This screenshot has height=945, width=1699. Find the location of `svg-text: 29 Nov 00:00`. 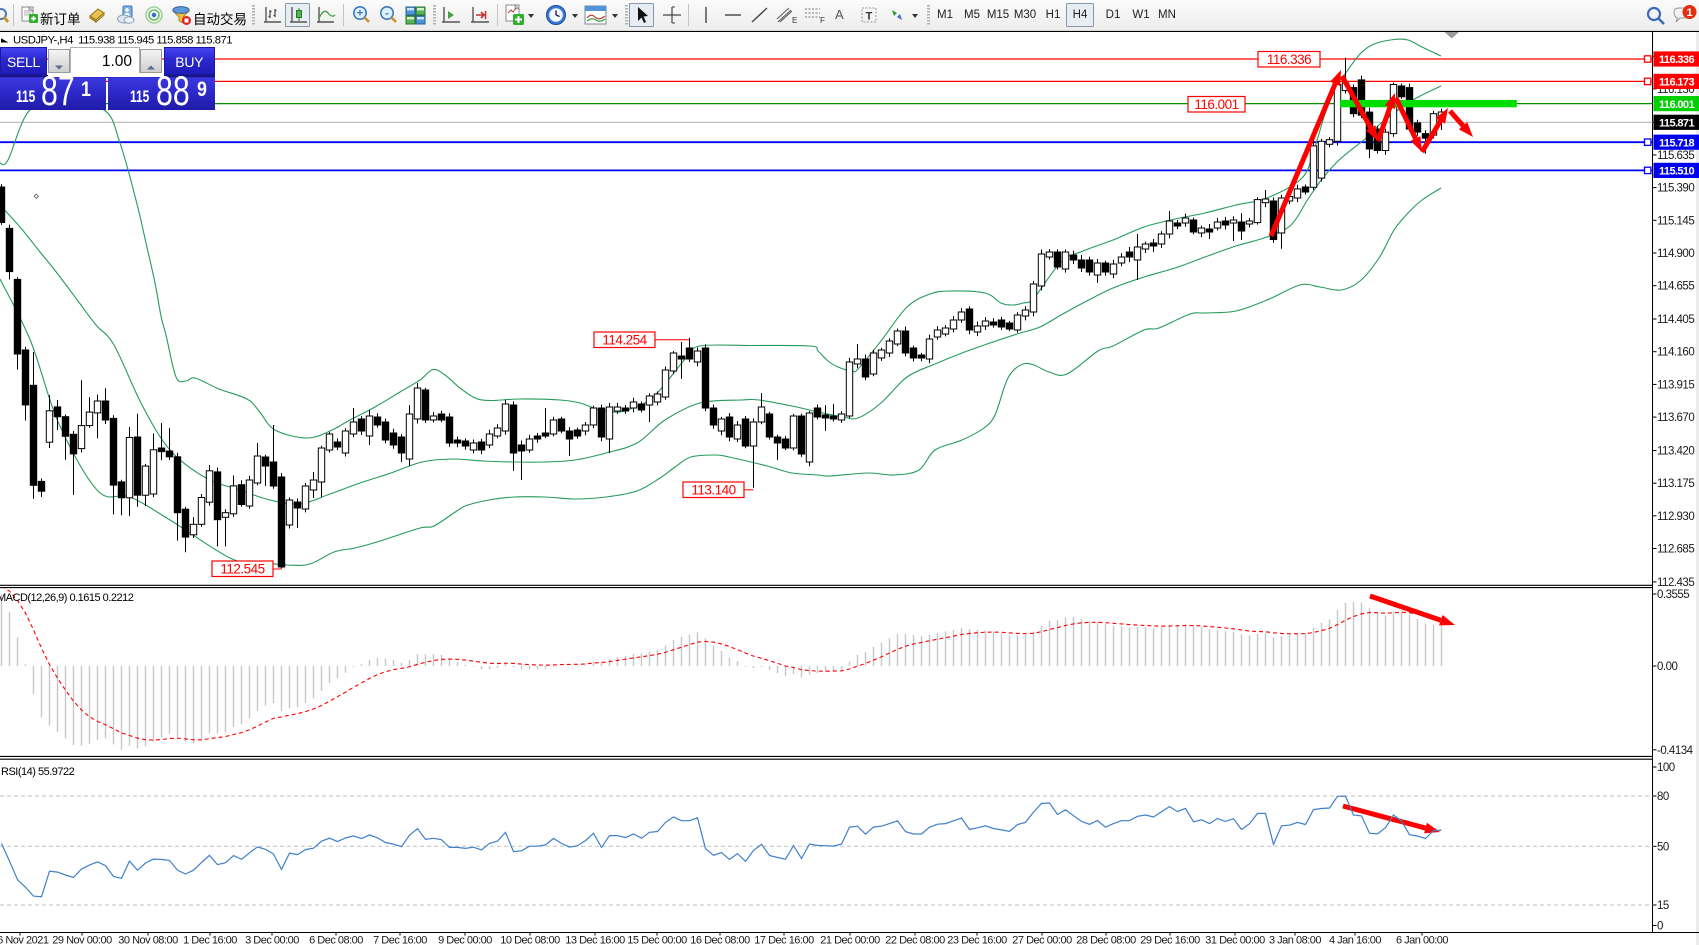

svg-text: 29 Nov 00:00 is located at coordinates (82, 940).